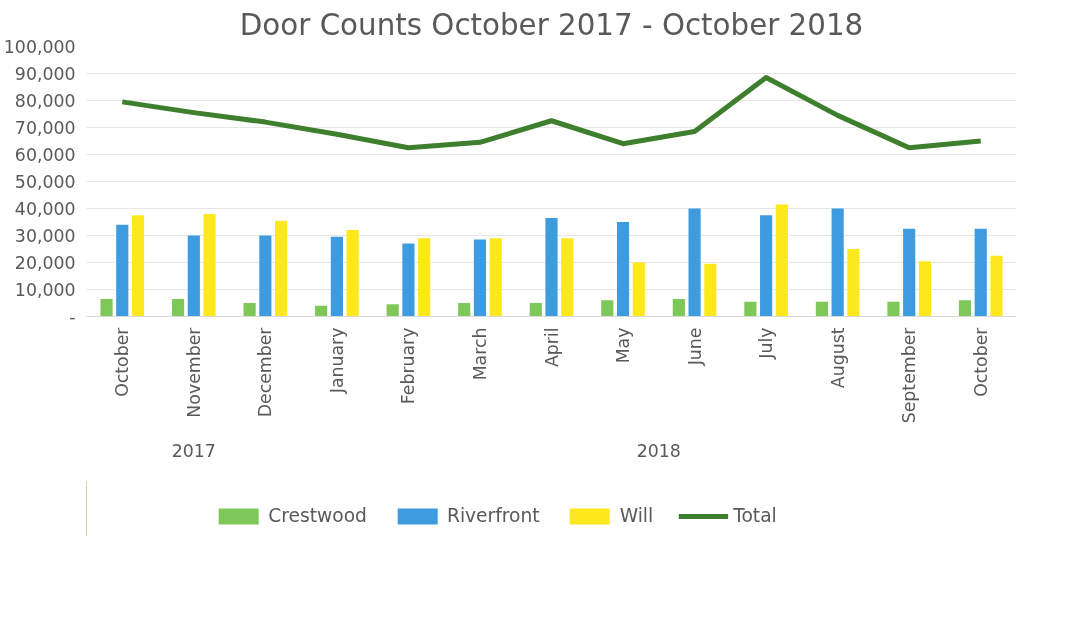  I want to click on y-tick-label: 40,000, so click(45, 209).